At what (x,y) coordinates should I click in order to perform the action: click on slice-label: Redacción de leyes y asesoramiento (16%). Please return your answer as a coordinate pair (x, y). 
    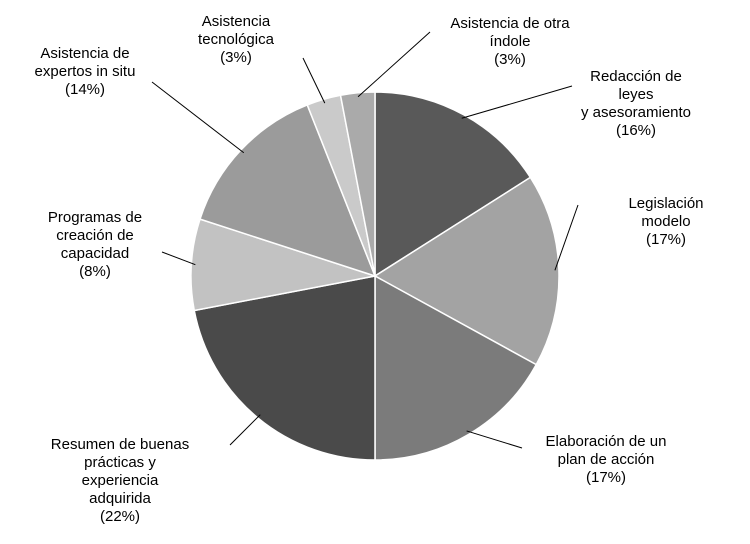
    Looking at the image, I should click on (636, 104).